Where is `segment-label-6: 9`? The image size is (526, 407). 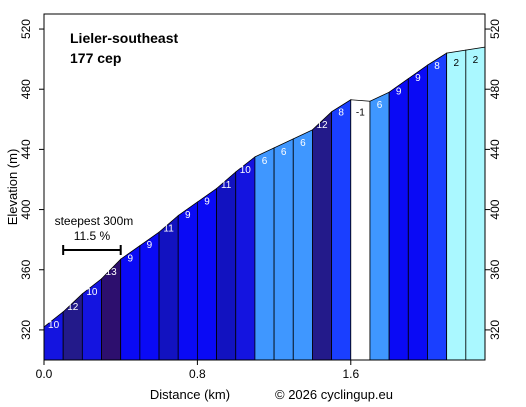
segment-label-6: 9 is located at coordinates (150, 245).